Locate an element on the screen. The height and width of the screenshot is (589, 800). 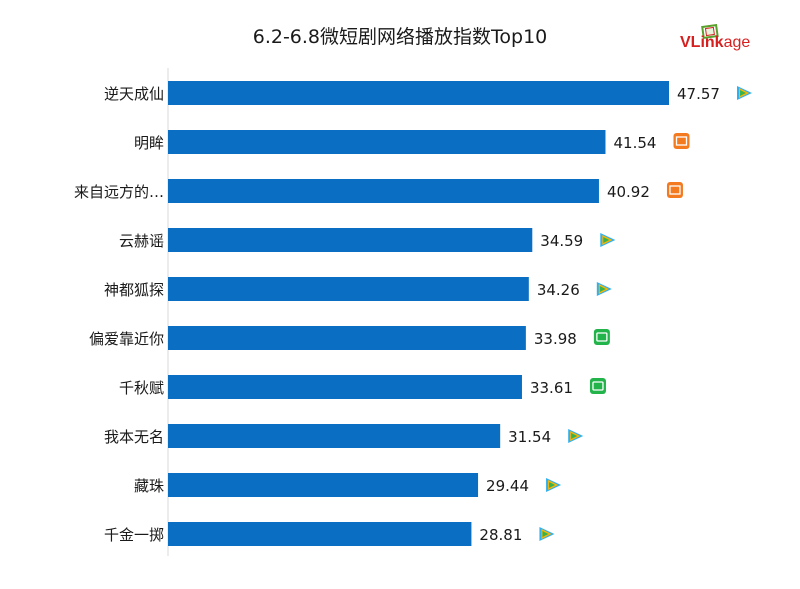
category-label: 千金一掷 is located at coordinates (134, 535).